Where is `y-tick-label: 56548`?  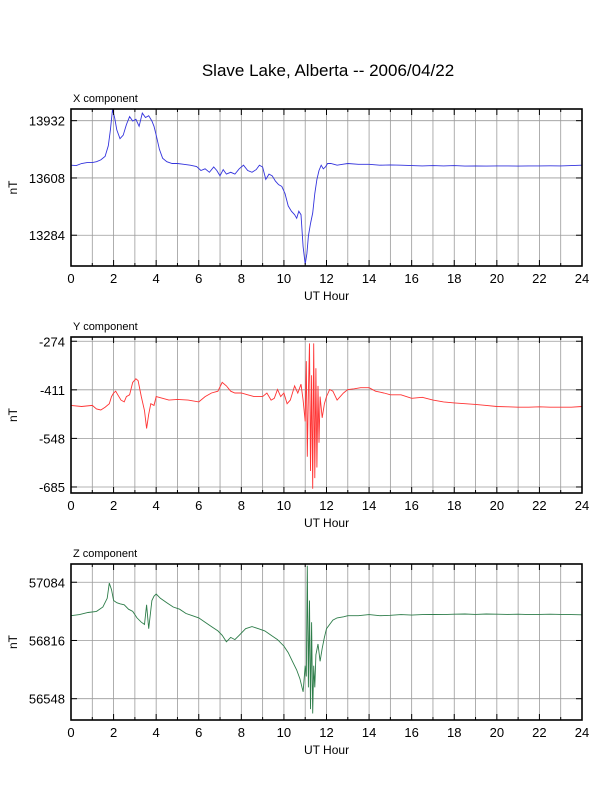 y-tick-label: 56548 is located at coordinates (47, 699).